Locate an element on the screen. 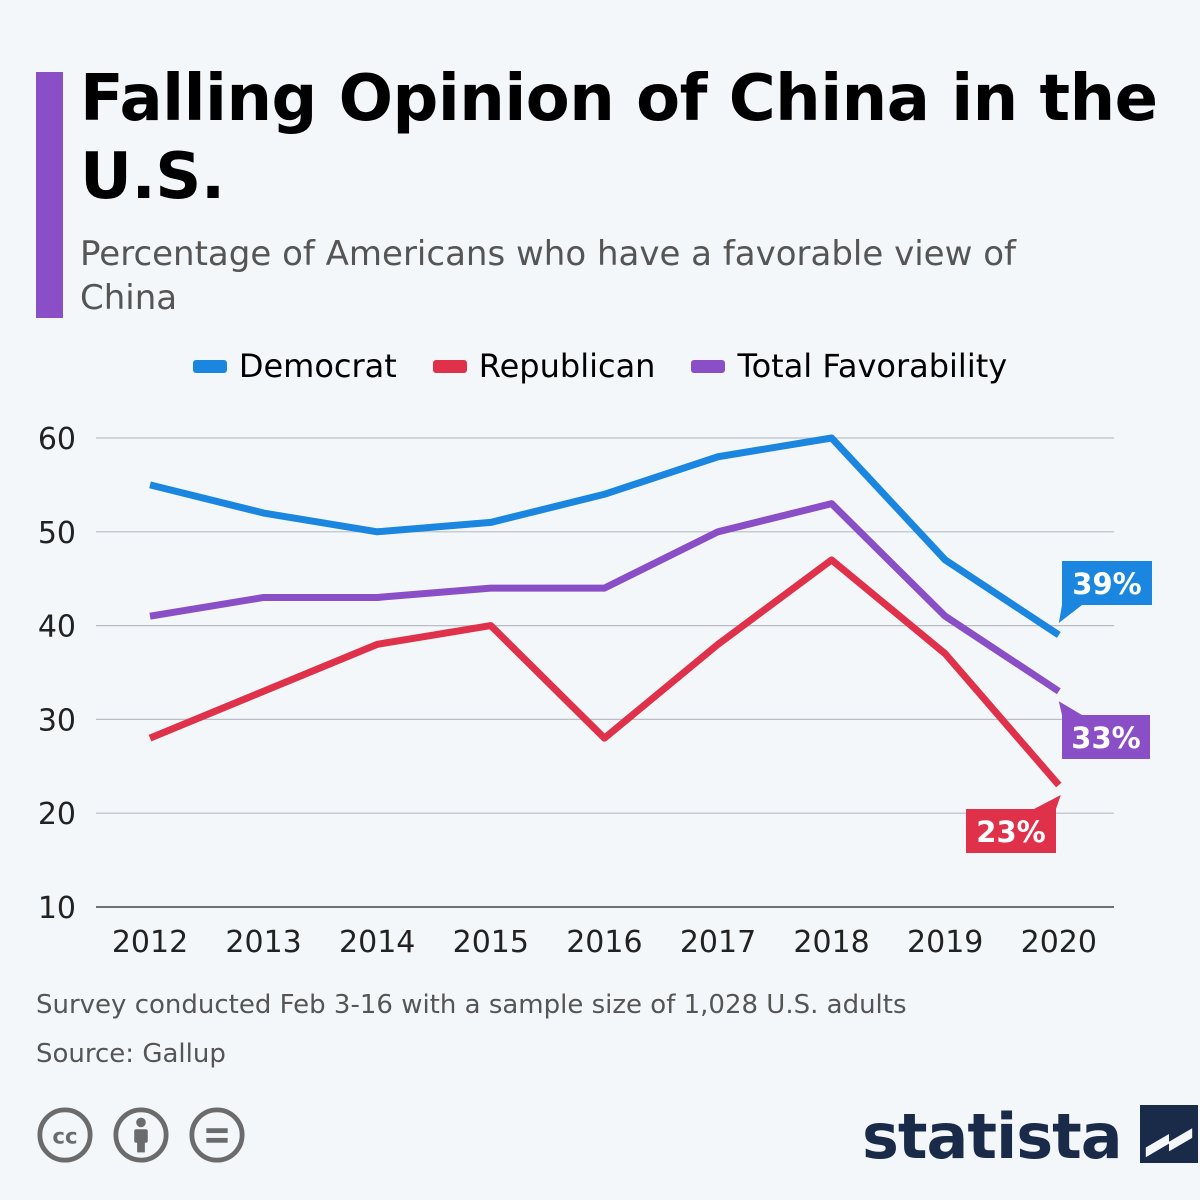  x-tick-label: 2017 is located at coordinates (718, 942).